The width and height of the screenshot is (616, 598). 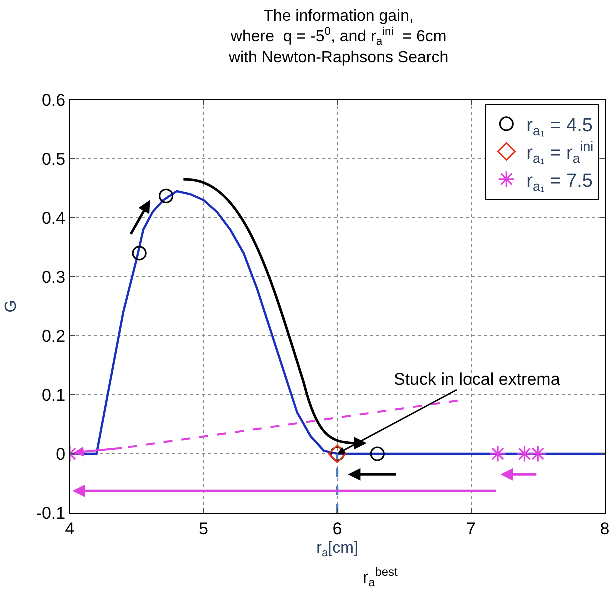 I want to click on chart-title: The information gain, where q = -5$^{0}$, and r$_{a}$$^{ini}$ = 6cm with Newton-Raphsons Search, so click(x=338, y=37).